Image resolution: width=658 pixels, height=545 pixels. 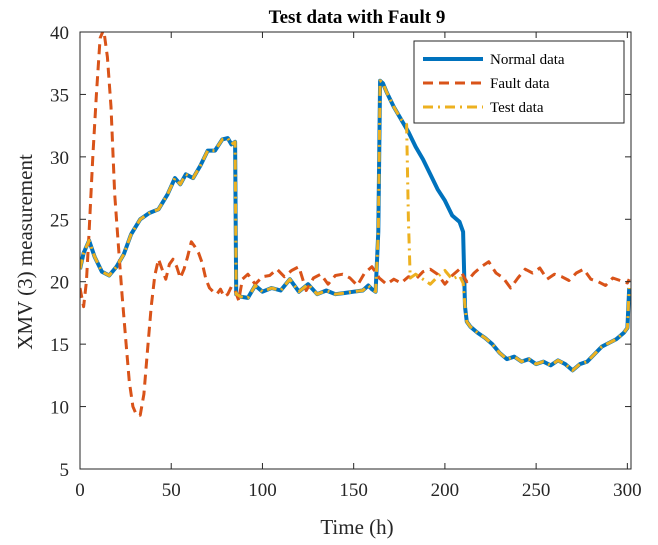 I want to click on y-tick-label: 35, so click(x=59, y=95).